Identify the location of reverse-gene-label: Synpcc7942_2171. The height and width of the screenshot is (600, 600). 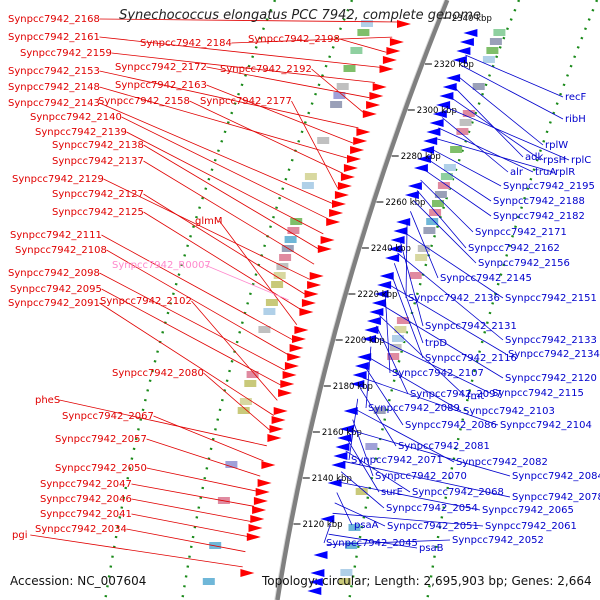
(521, 232).